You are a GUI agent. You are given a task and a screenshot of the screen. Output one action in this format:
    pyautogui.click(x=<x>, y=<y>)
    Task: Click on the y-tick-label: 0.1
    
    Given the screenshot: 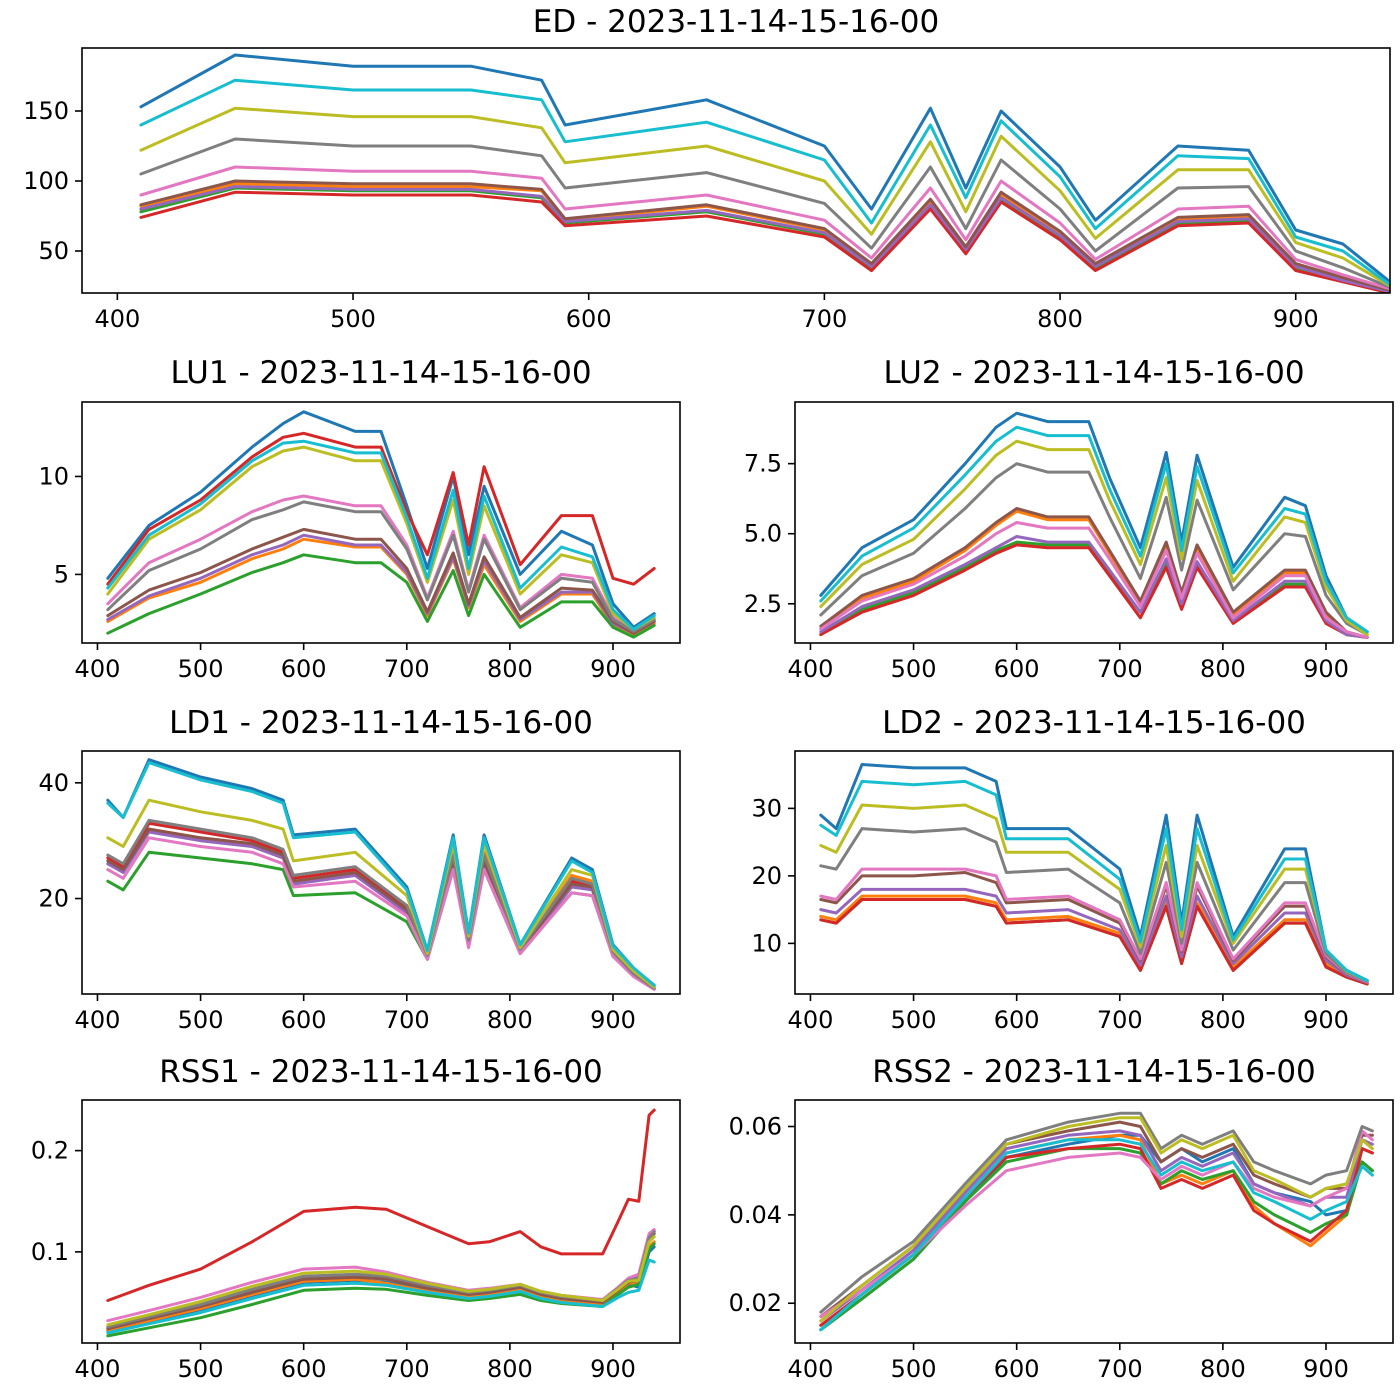 What is the action you would take?
    pyautogui.click(x=50, y=1252)
    